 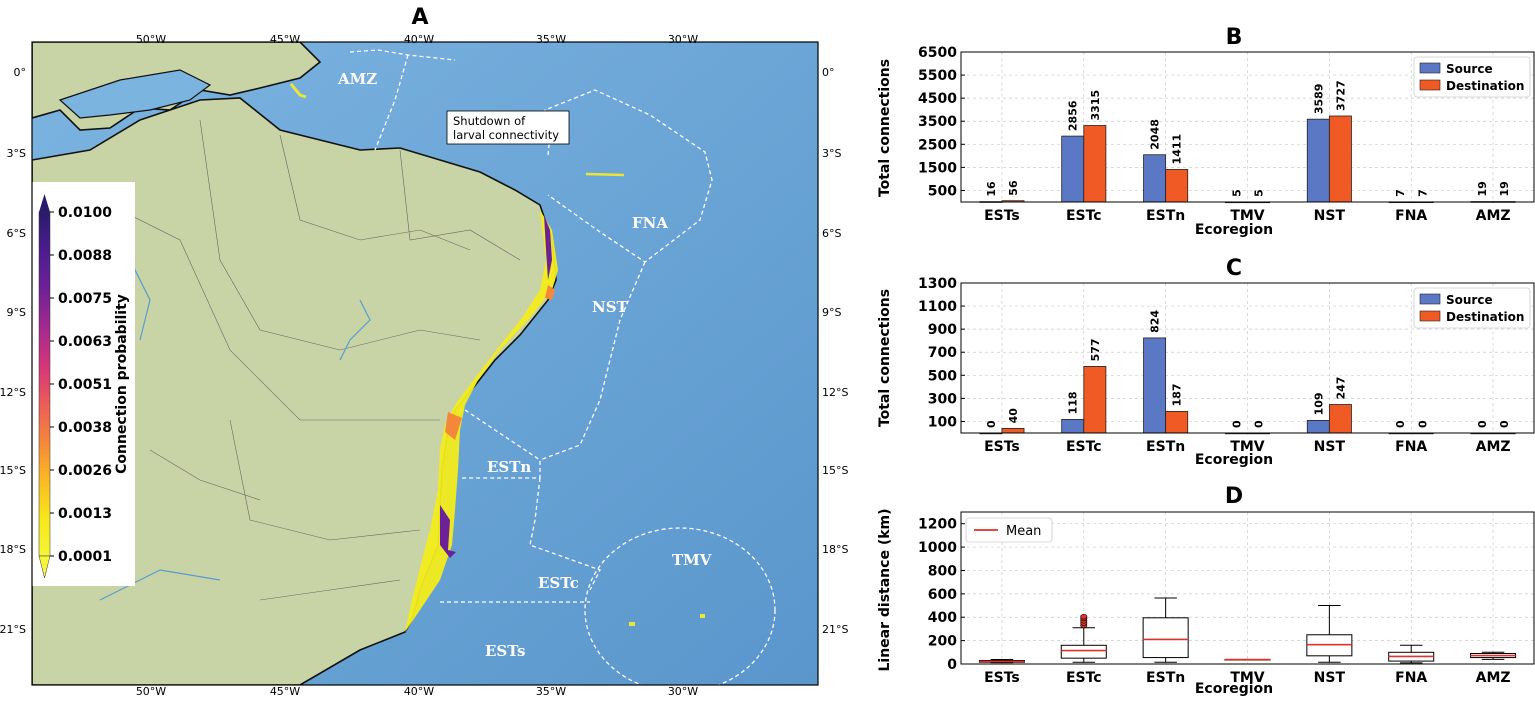 I want to click on xlabel-c: Ecoregion, so click(x=1234, y=460).